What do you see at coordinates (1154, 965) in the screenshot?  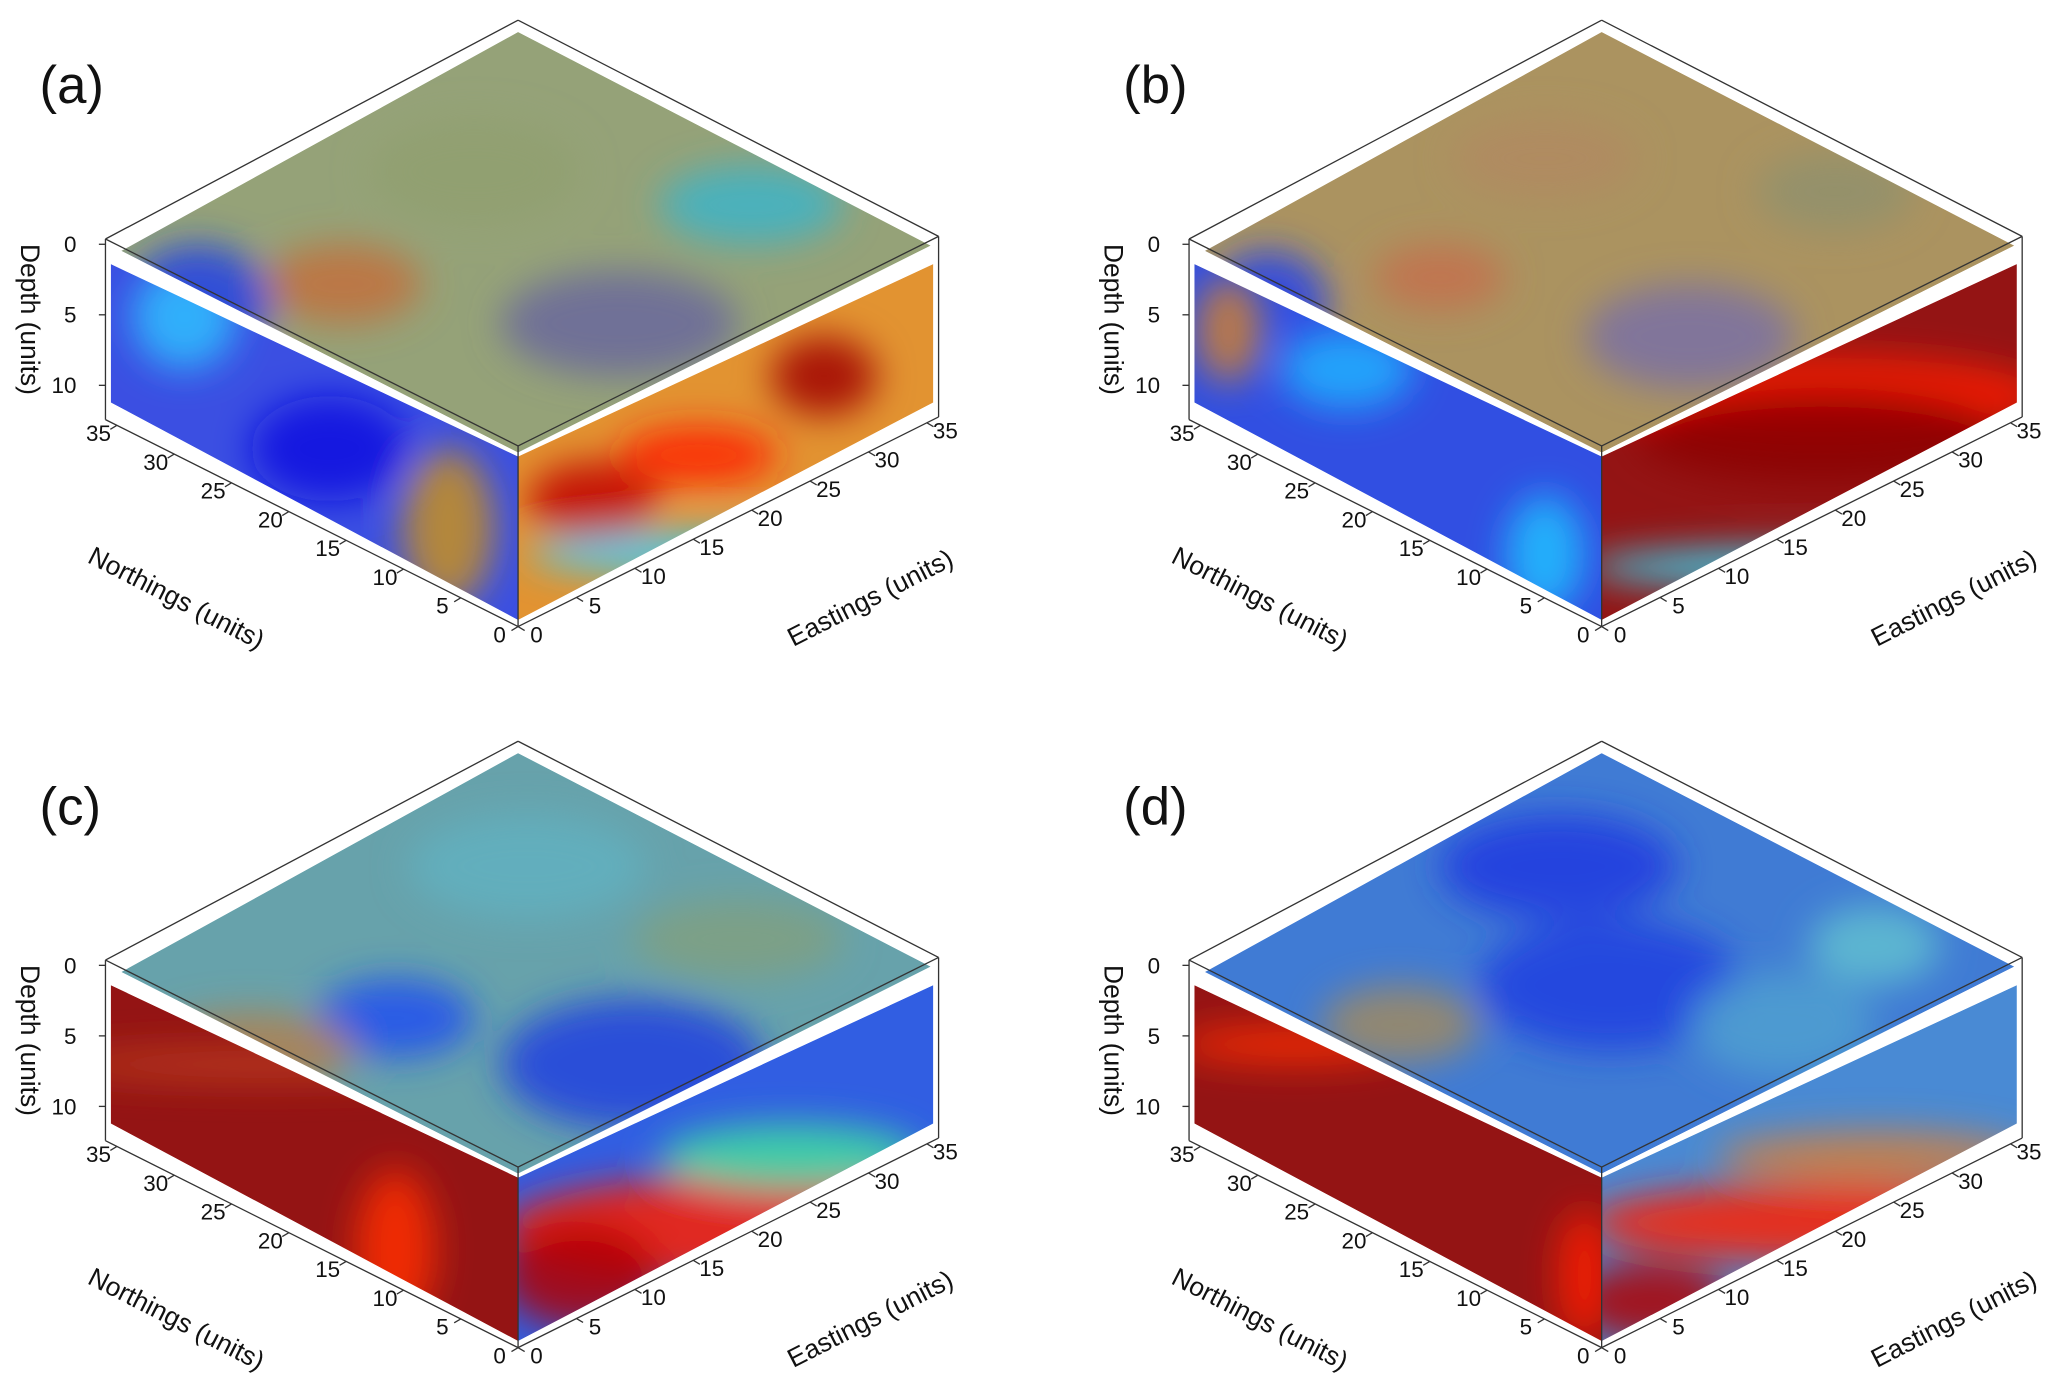 I see `depth-tick-label: 0` at bounding box center [1154, 965].